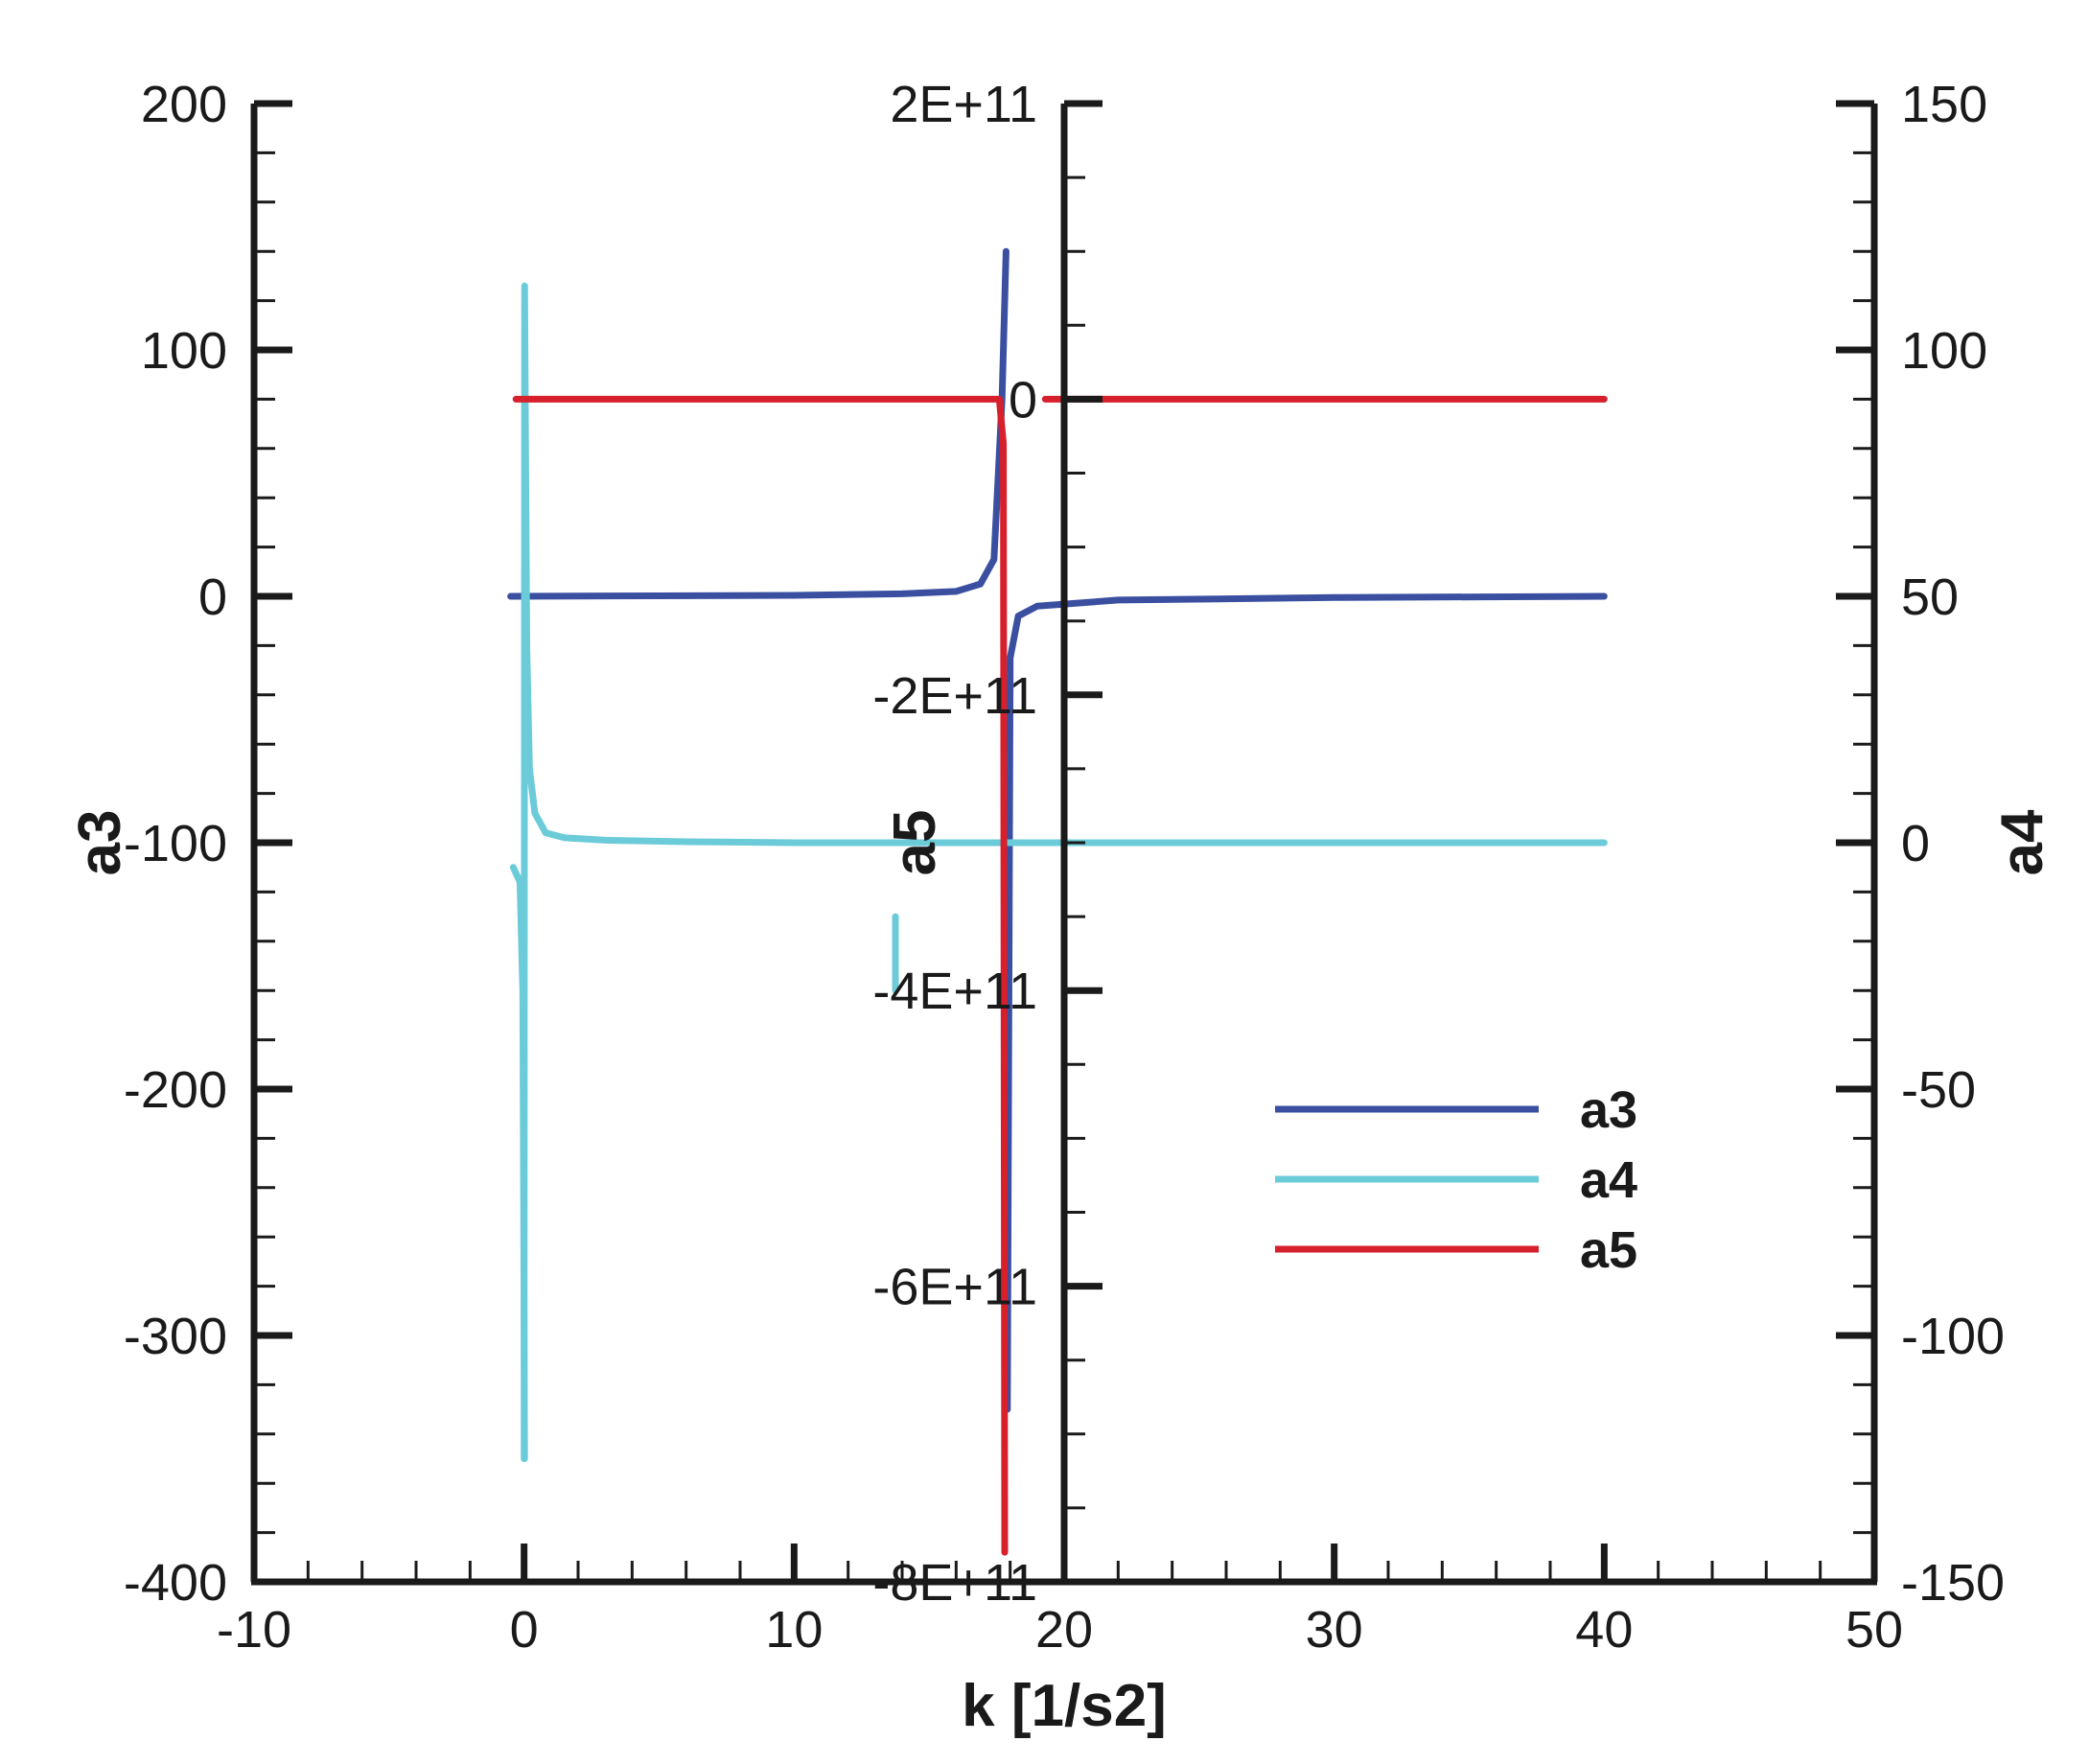 Image resolution: width=2089 pixels, height=1764 pixels. What do you see at coordinates (184, 351) in the screenshot?
I see `a3-tick-label: 100` at bounding box center [184, 351].